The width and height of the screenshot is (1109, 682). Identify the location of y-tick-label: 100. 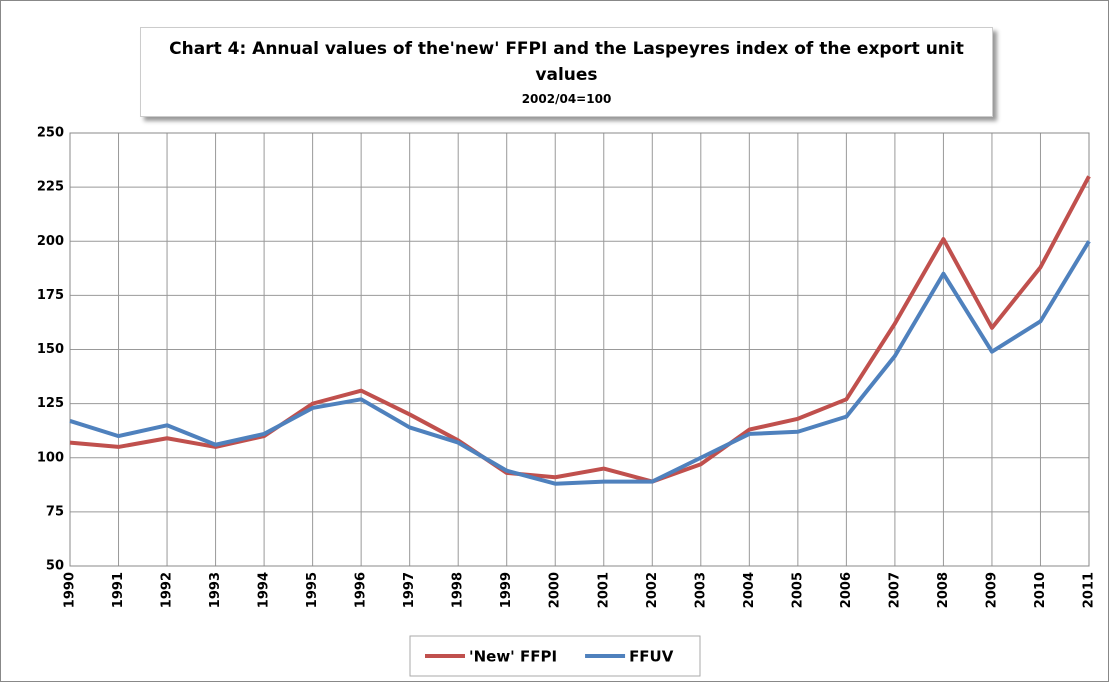
(50, 457).